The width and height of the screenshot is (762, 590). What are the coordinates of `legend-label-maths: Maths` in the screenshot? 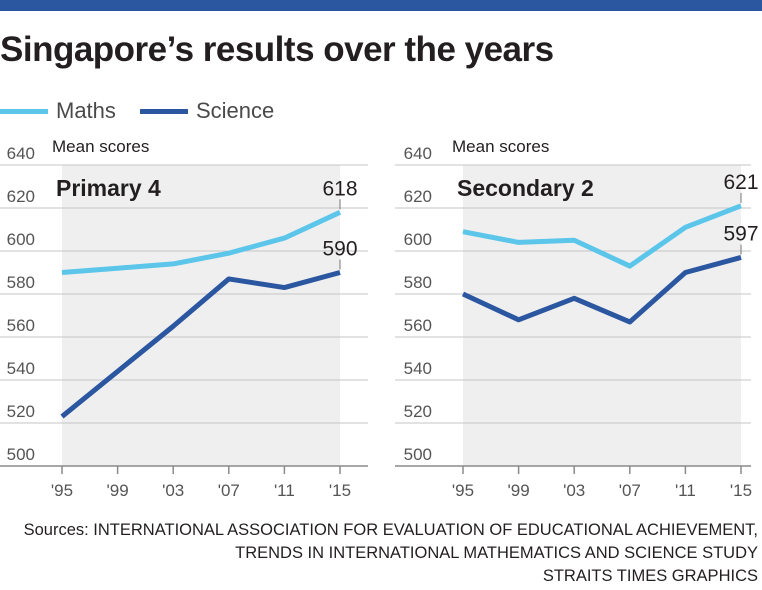 It's located at (86, 110).